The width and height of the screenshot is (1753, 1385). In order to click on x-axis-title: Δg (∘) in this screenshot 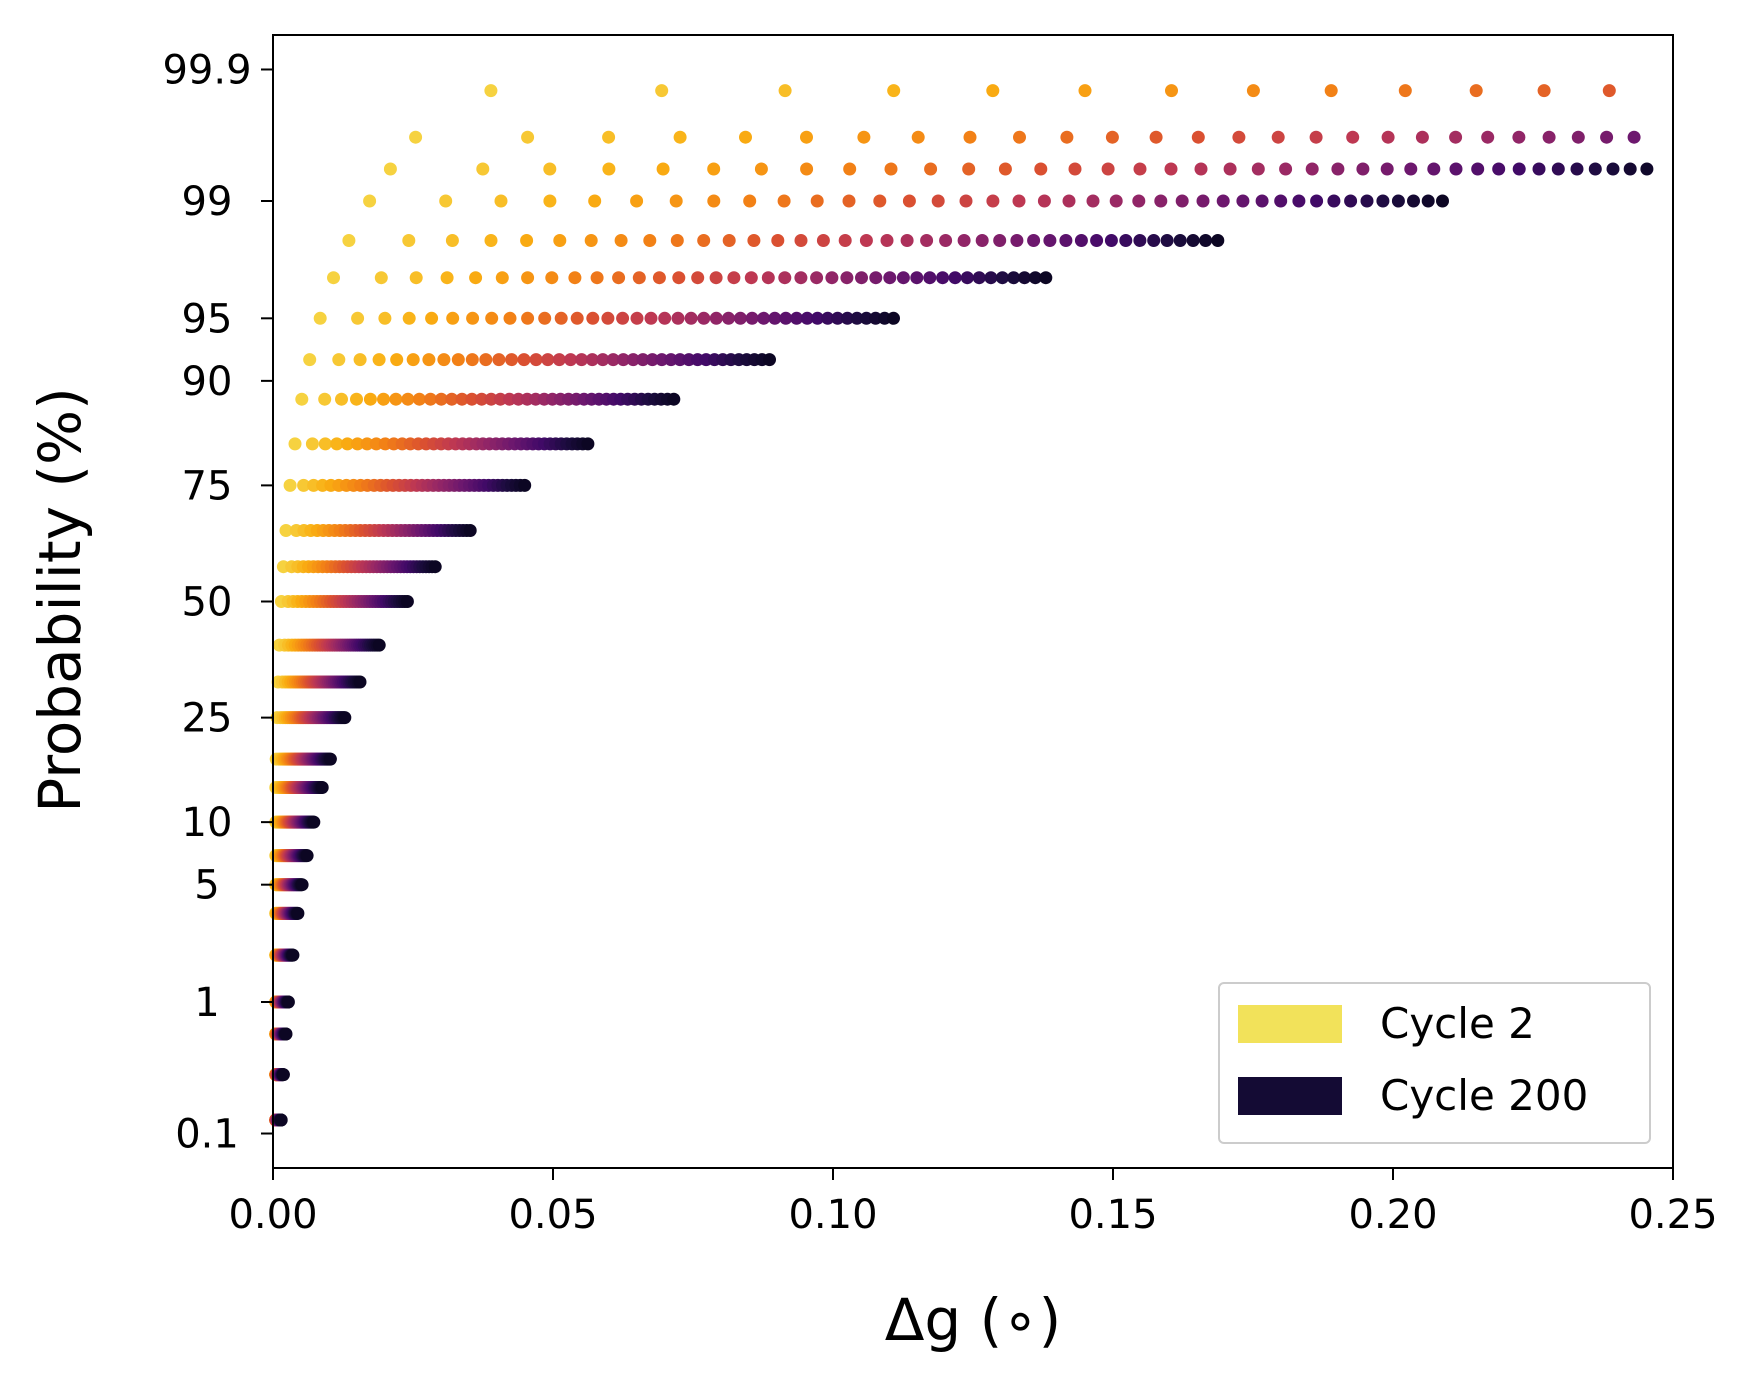, I will do `click(973, 1320)`.